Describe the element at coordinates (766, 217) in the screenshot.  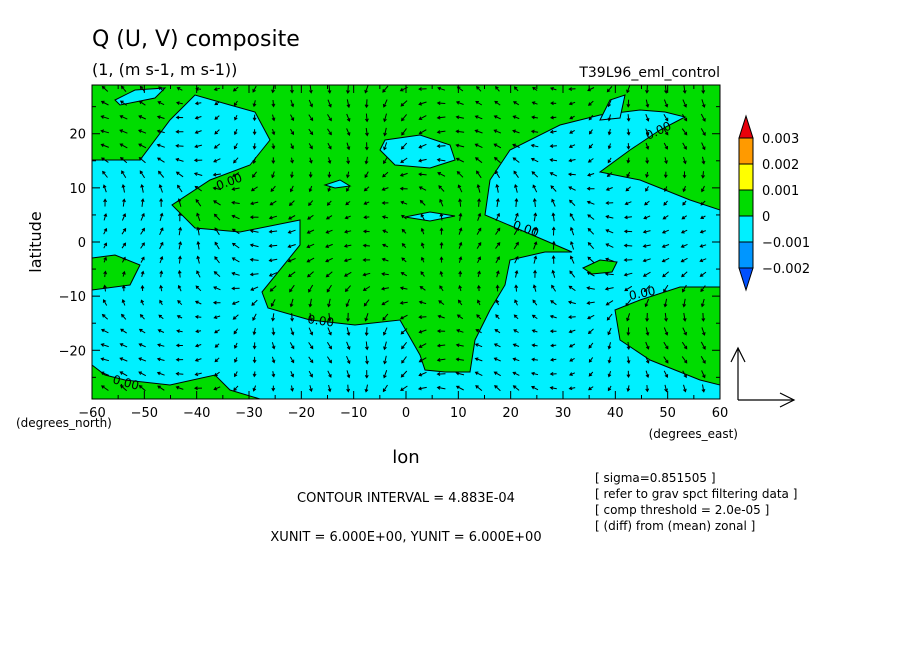
I see `colorbar-label: 0` at that location.